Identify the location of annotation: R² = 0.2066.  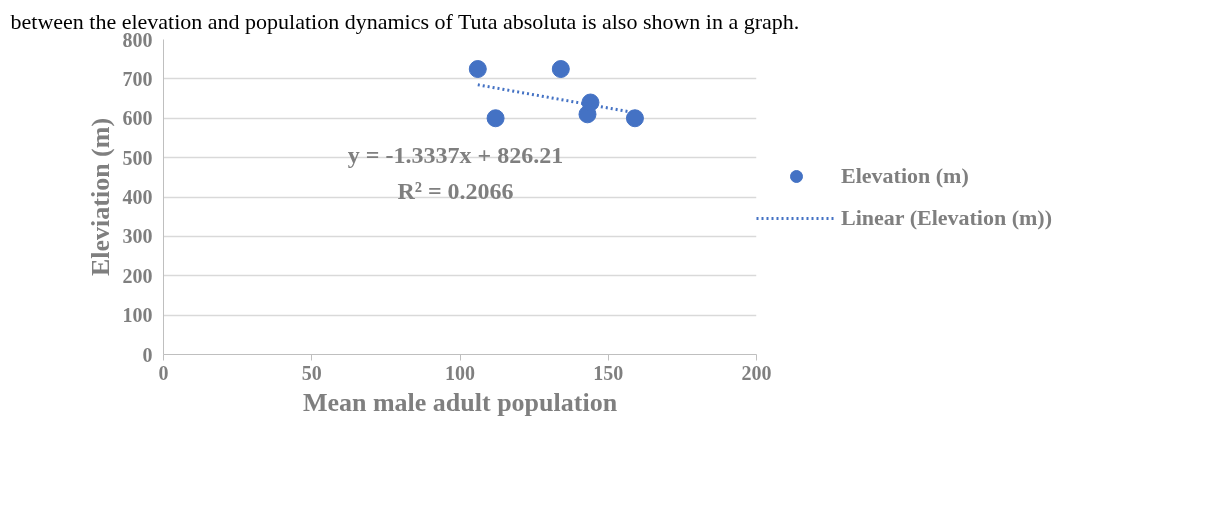
(455, 190).